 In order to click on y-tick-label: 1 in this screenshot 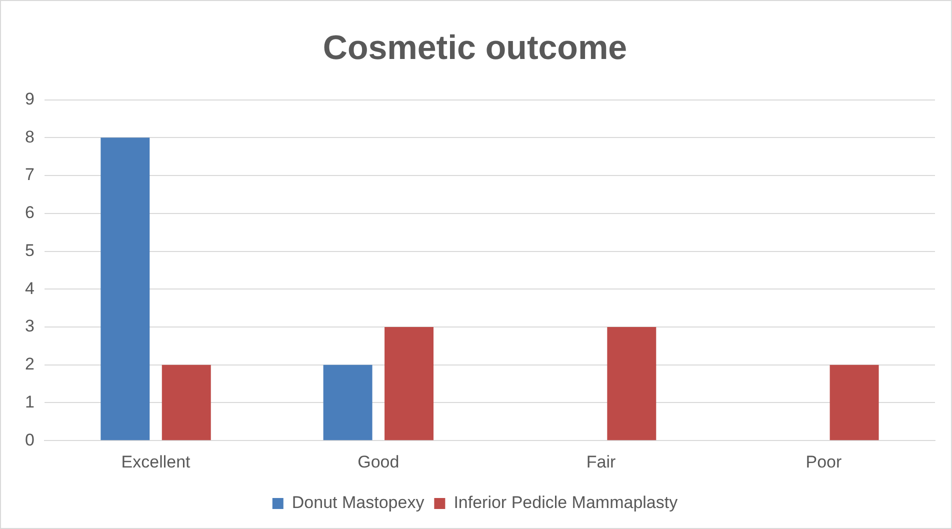, I will do `click(29, 402)`.